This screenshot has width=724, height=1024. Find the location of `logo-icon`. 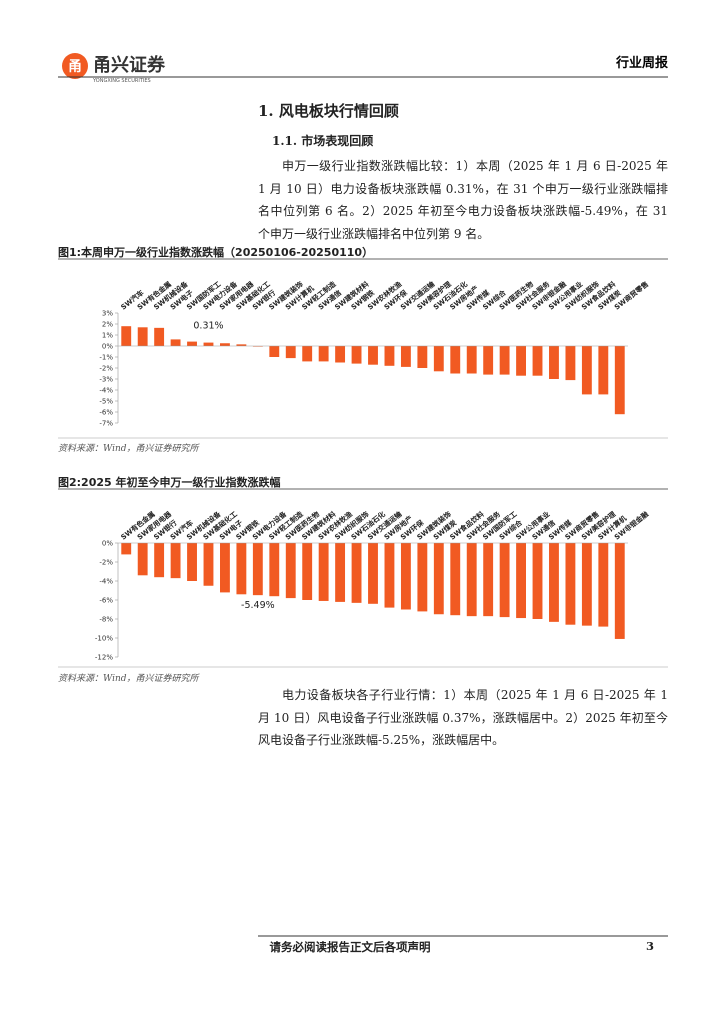

logo-icon is located at coordinates (75, 66).